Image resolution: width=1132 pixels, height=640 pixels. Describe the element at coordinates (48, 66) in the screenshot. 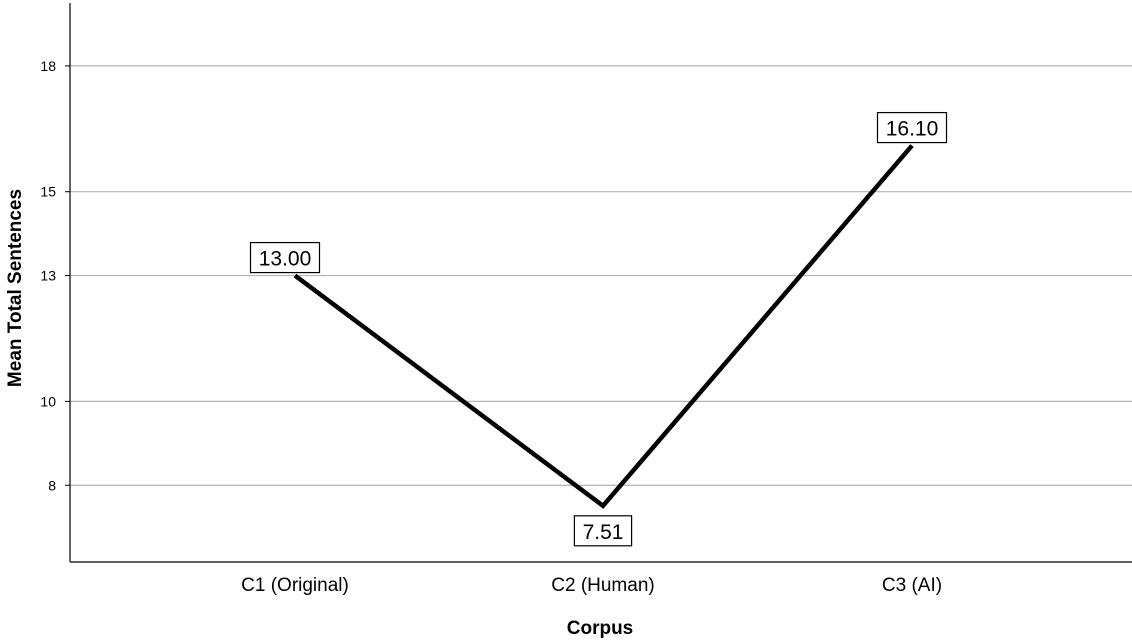

I see `y-tick-label: 18` at that location.